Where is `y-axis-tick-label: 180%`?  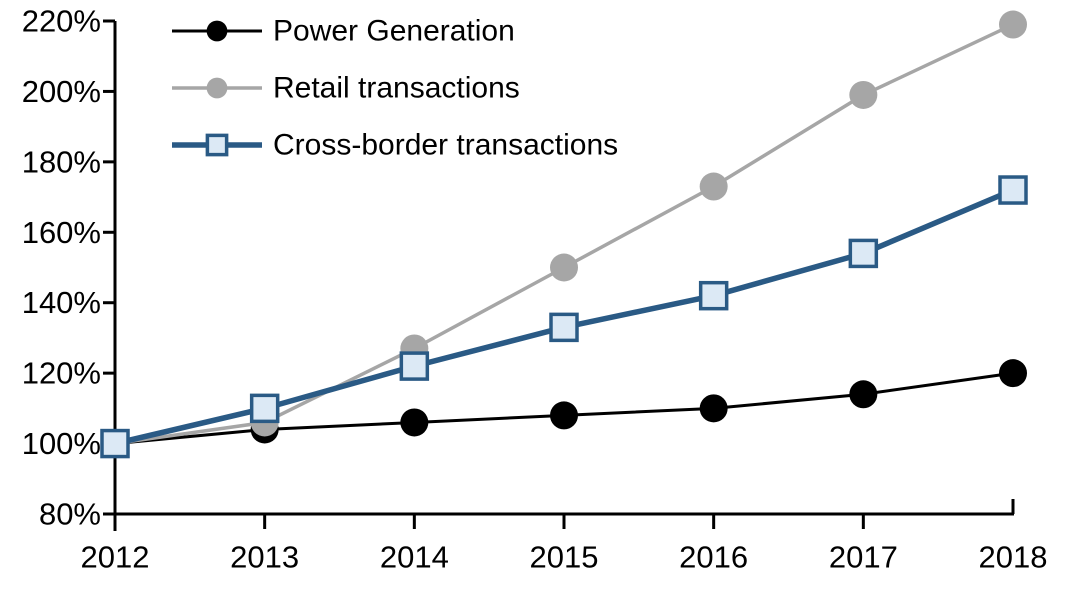
y-axis-tick-label: 180% is located at coordinates (61, 161).